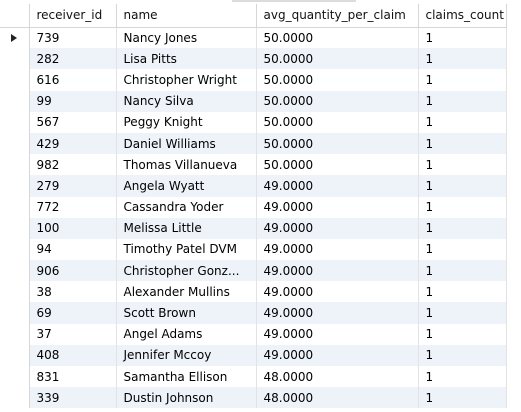 Image resolution: width=521 pixels, height=412 pixels. Describe the element at coordinates (186, 355) in the screenshot. I see `cell-name: Jennifer Mccoy` at that location.